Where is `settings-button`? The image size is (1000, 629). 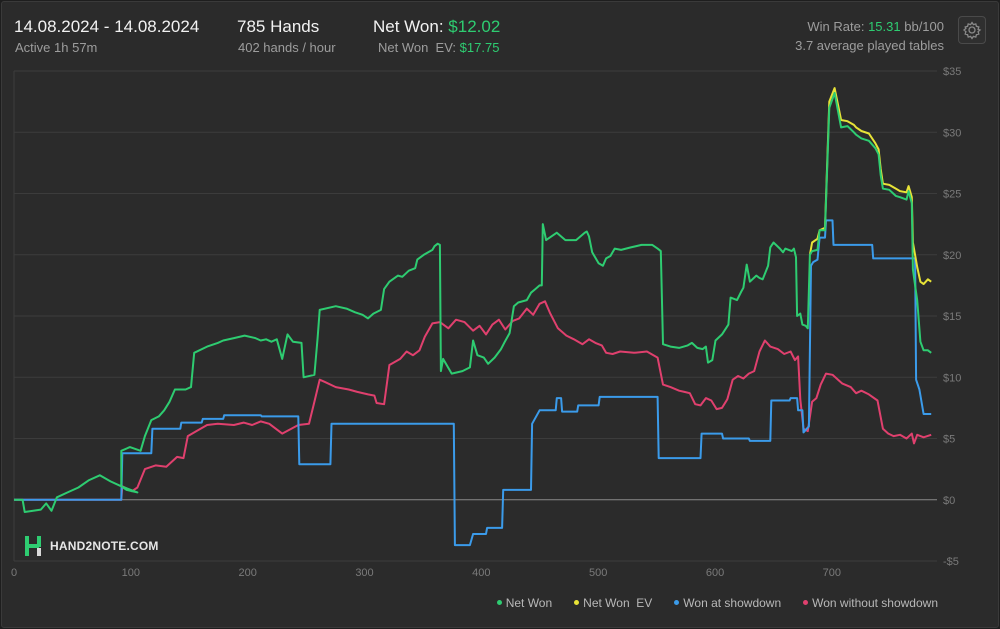 settings-button is located at coordinates (972, 30).